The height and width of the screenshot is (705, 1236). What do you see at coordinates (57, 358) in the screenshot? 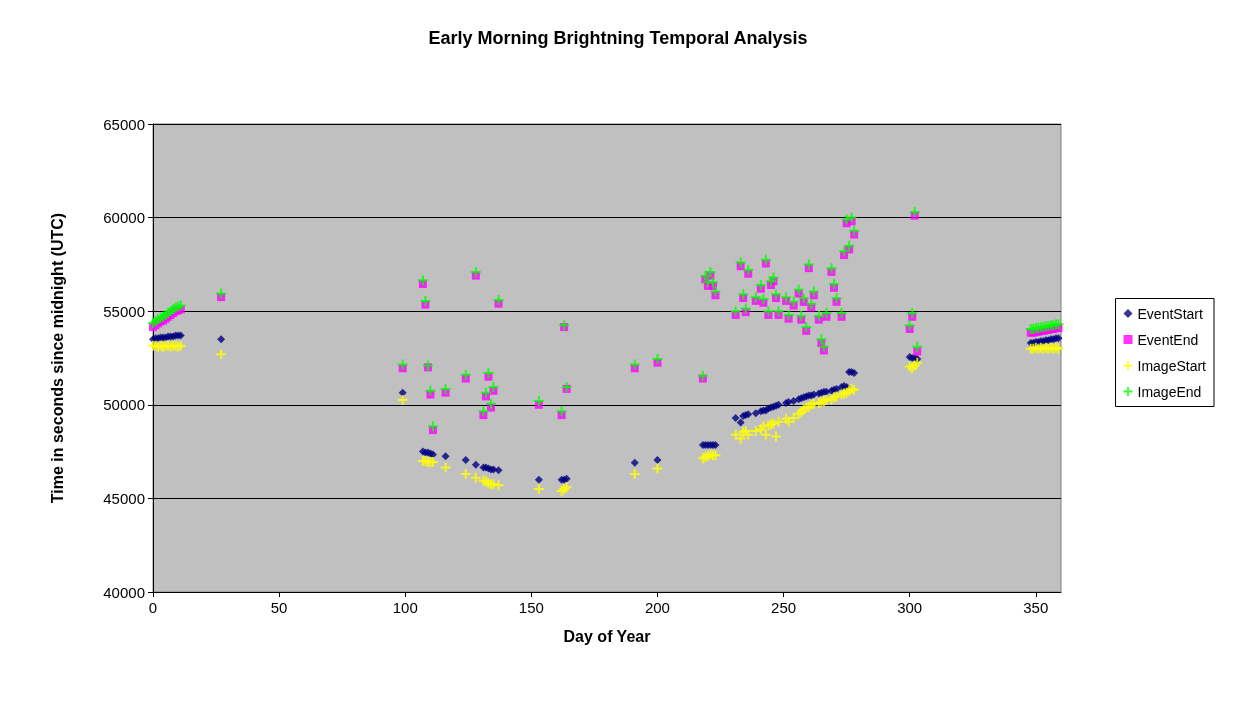
I see `y-axis-title: Time in seconds since midnight (UTC)` at bounding box center [57, 358].